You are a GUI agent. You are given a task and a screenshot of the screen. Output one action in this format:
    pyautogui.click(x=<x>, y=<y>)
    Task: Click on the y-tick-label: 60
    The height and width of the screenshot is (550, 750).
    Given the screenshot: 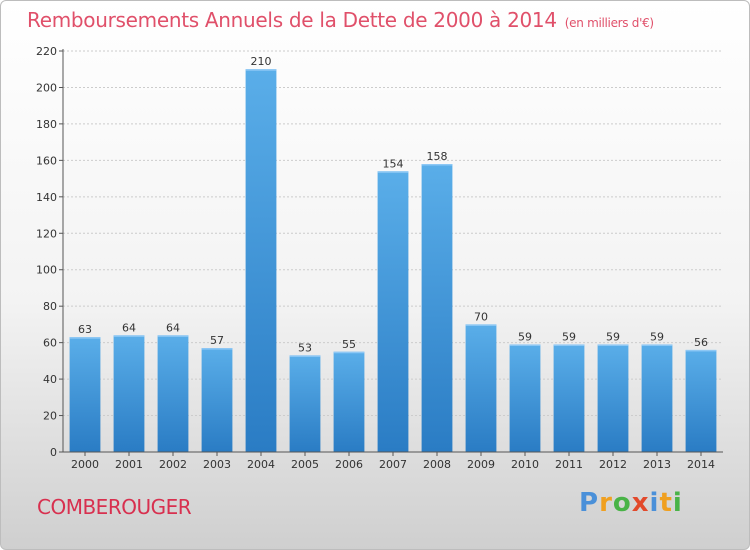 What is the action you would take?
    pyautogui.click(x=50, y=343)
    